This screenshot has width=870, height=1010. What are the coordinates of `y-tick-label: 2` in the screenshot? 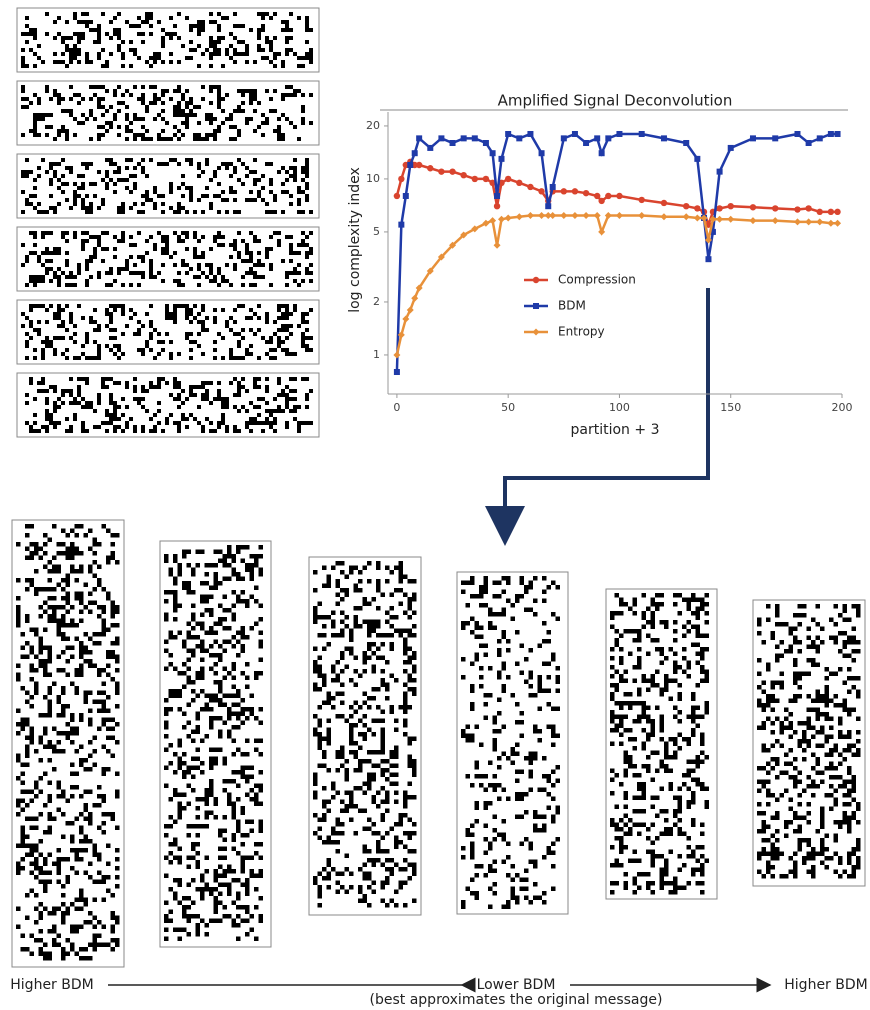 It's located at (376, 301).